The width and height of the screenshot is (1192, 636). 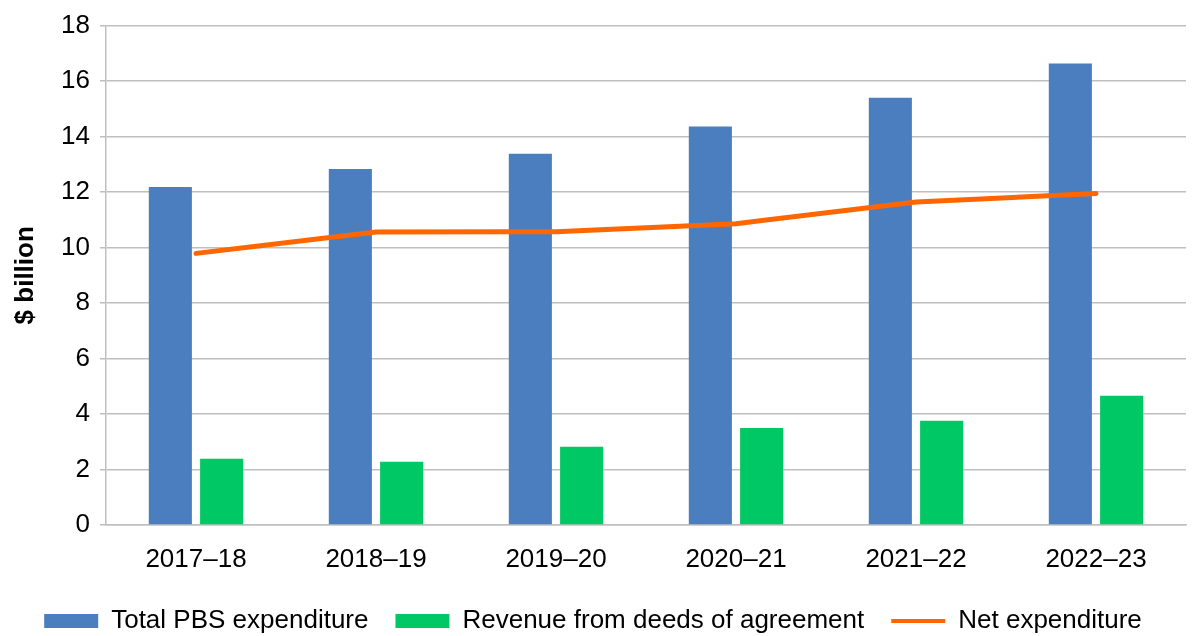 What do you see at coordinates (75, 134) in the screenshot?
I see `y-tick-label: 14` at bounding box center [75, 134].